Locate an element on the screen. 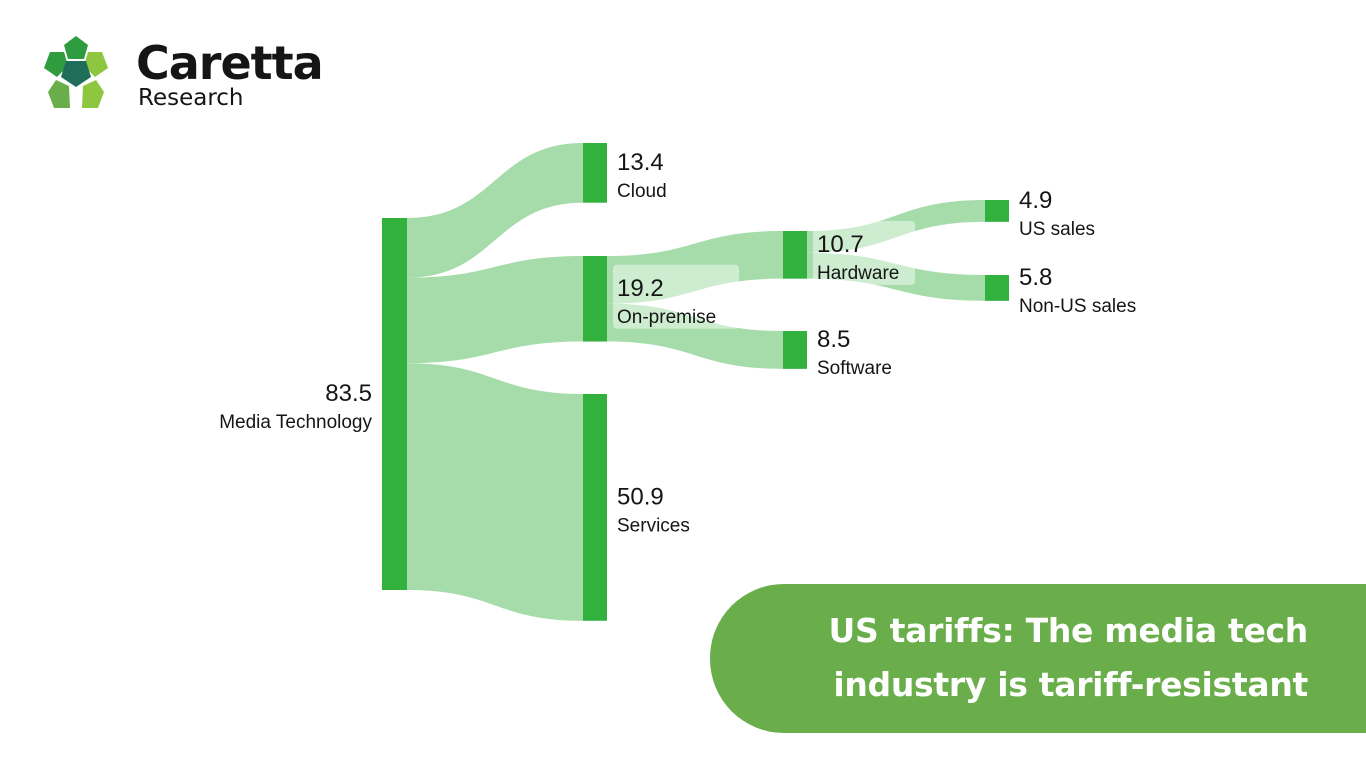 Image resolution: width=1366 pixels, height=768 pixels. value-label-nonus: 5.8 is located at coordinates (1035, 277).